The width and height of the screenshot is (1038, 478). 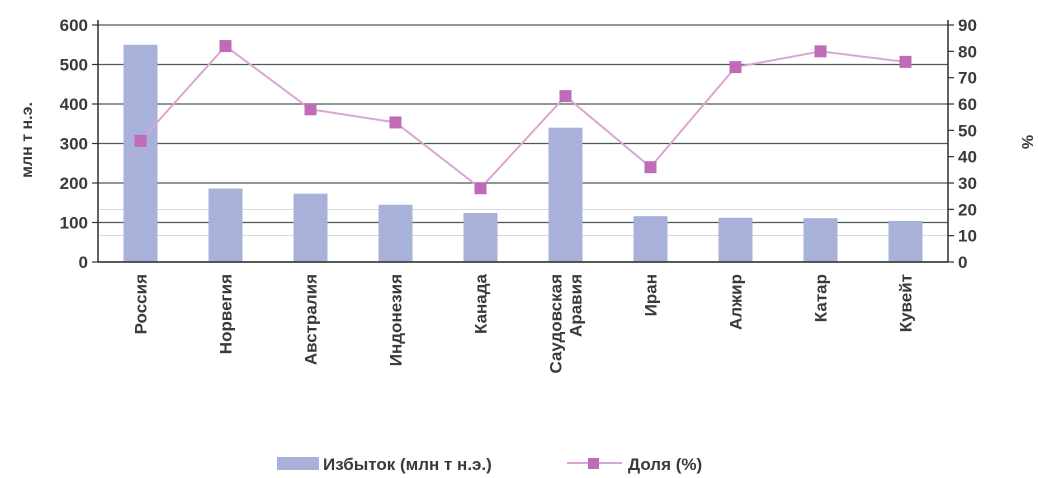 I want to click on left-tick-label: 400, so click(x=74, y=104).